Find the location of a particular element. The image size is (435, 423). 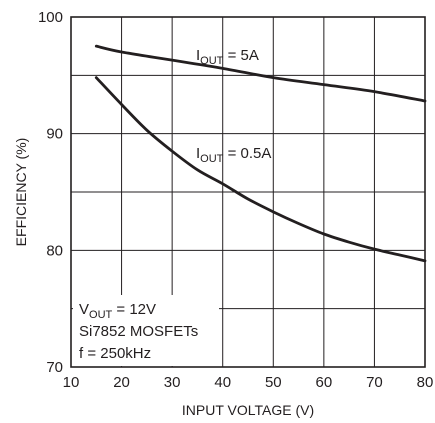

y-tick-label: 100 is located at coordinates (50, 17).